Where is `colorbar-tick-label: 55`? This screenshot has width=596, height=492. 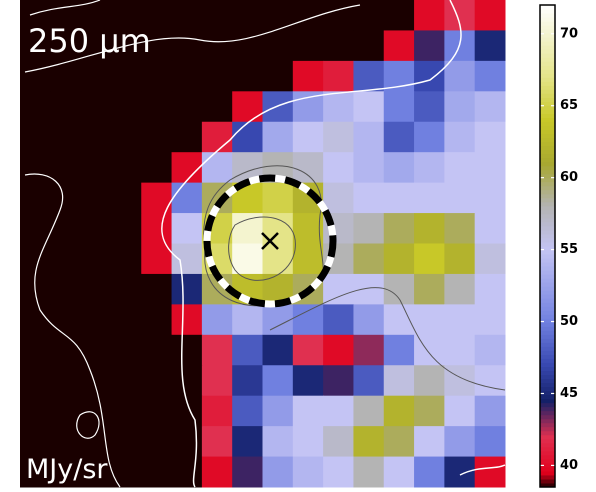
colorbar-tick-label: 55 is located at coordinates (569, 249).